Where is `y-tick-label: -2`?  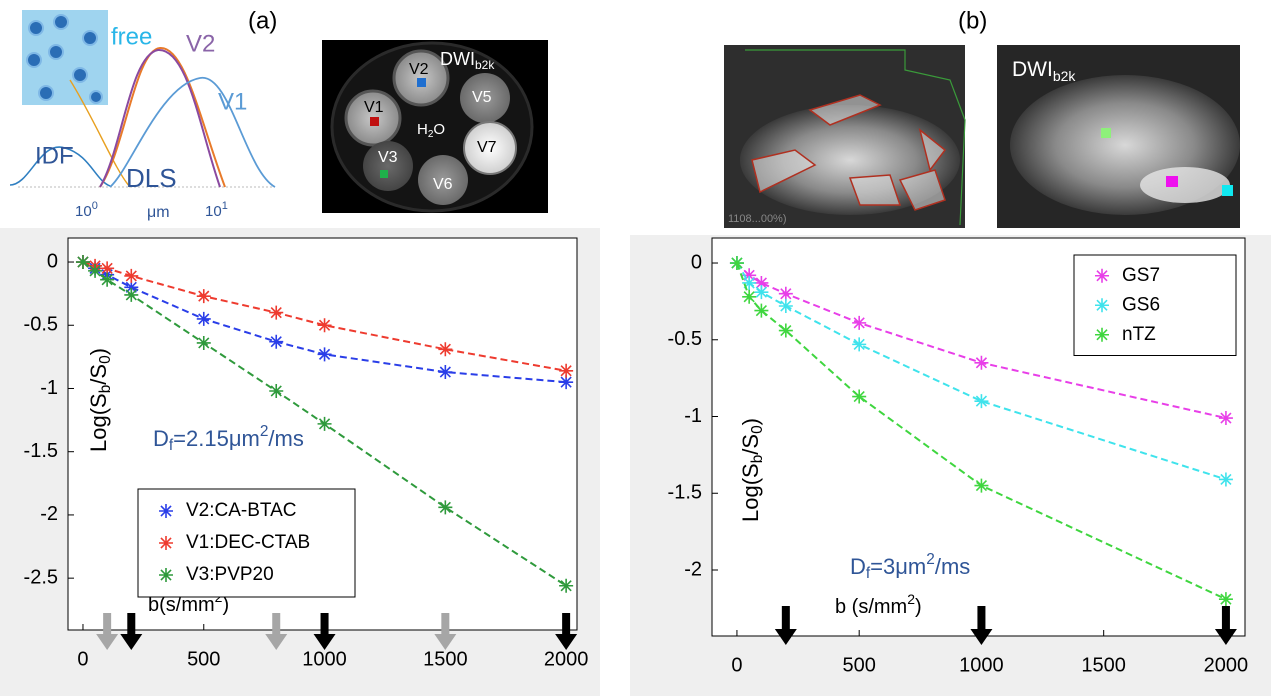
y-tick-label: -2 is located at coordinates (49, 514).